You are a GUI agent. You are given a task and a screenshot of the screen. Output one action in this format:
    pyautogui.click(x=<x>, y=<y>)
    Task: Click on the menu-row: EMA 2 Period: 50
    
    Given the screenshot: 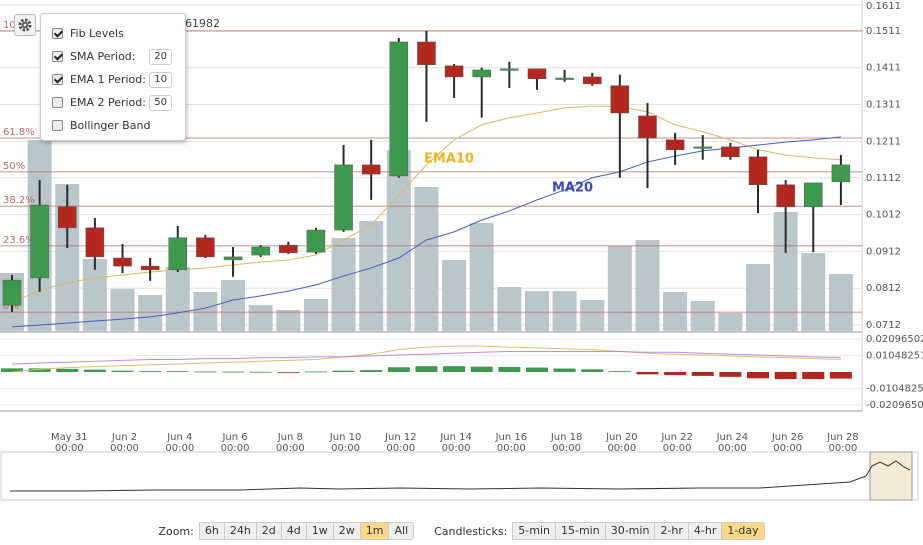 What is the action you would take?
    pyautogui.click(x=118, y=102)
    